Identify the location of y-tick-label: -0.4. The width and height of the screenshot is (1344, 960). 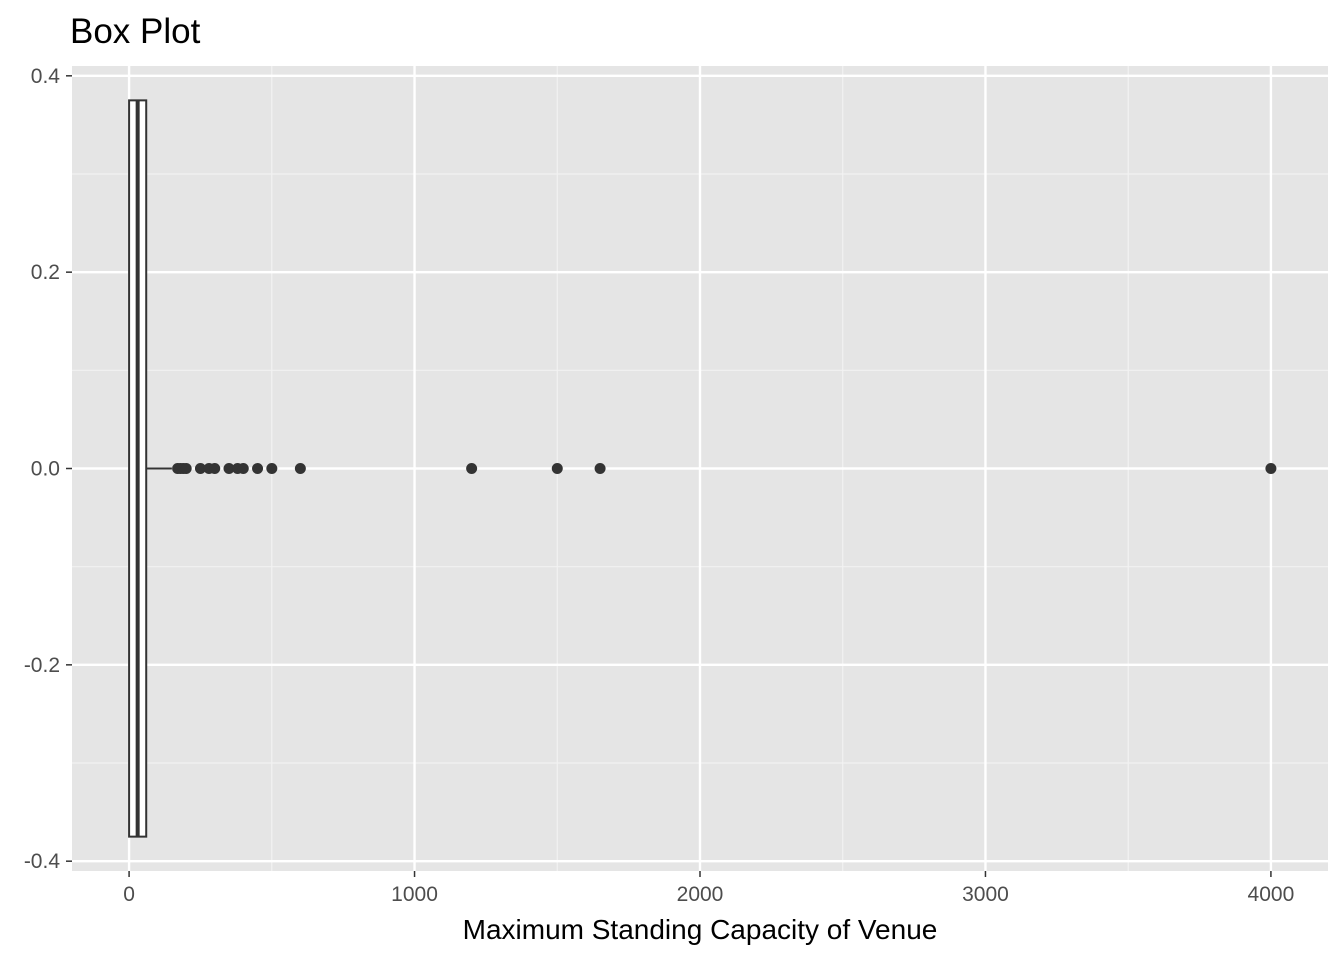
(42, 861).